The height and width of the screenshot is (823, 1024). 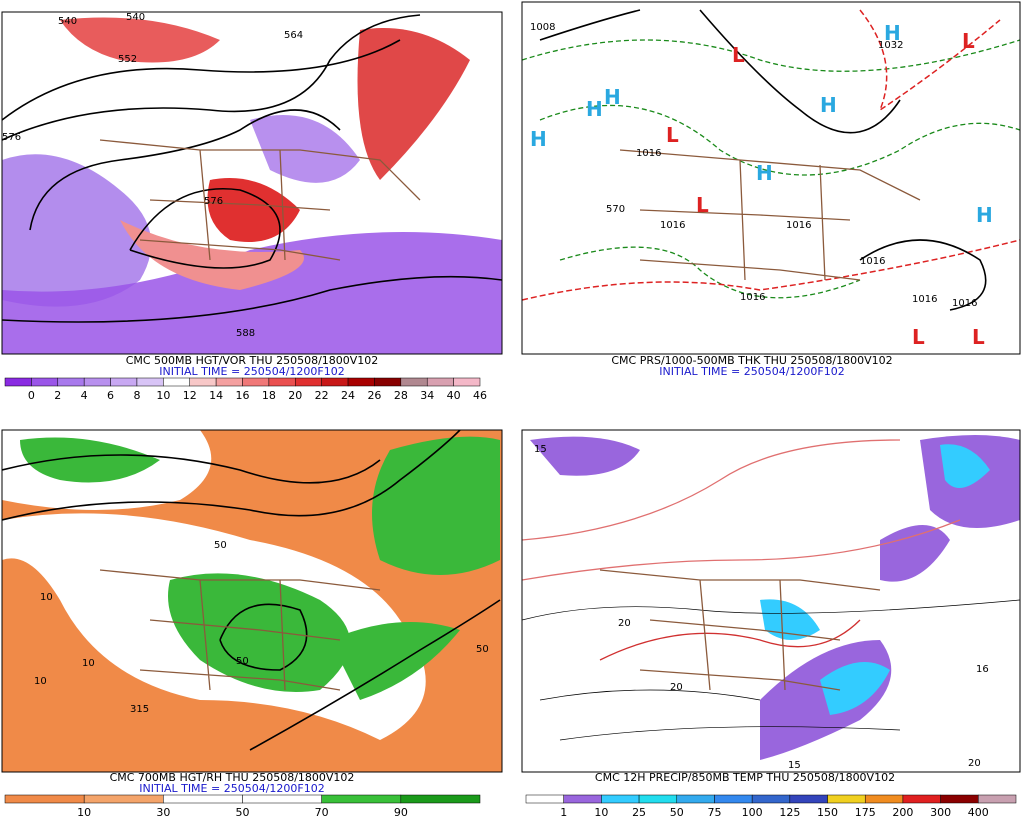 What do you see at coordinates (190, 395) in the screenshot?
I see `colorbar-label: 12` at bounding box center [190, 395].